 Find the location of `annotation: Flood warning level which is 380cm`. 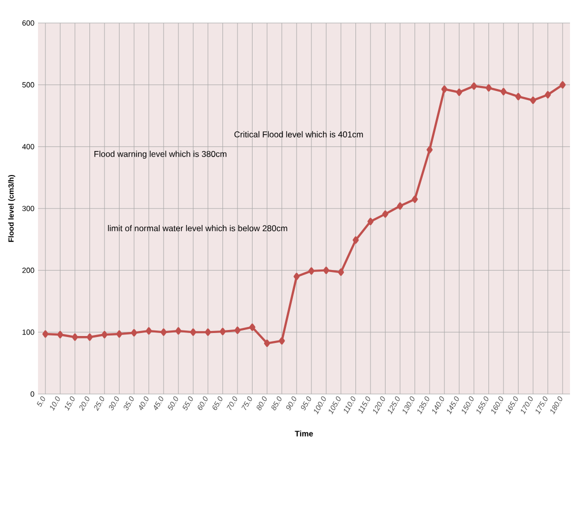

annotation: Flood warning level which is 380cm is located at coordinates (160, 154).